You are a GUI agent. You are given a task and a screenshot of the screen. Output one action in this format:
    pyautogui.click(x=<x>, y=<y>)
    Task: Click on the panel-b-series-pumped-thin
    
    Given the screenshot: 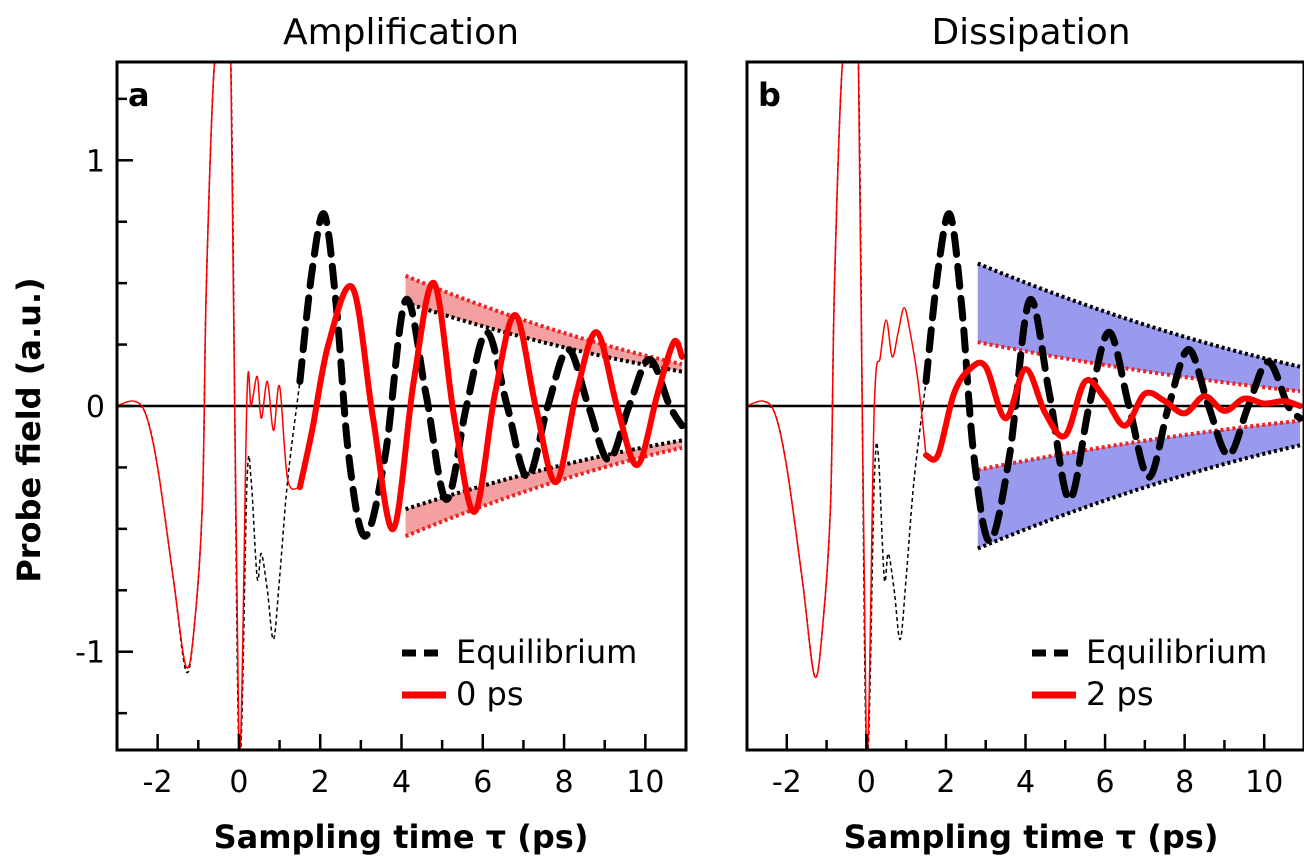 What is the action you would take?
    pyautogui.click(x=837, y=406)
    